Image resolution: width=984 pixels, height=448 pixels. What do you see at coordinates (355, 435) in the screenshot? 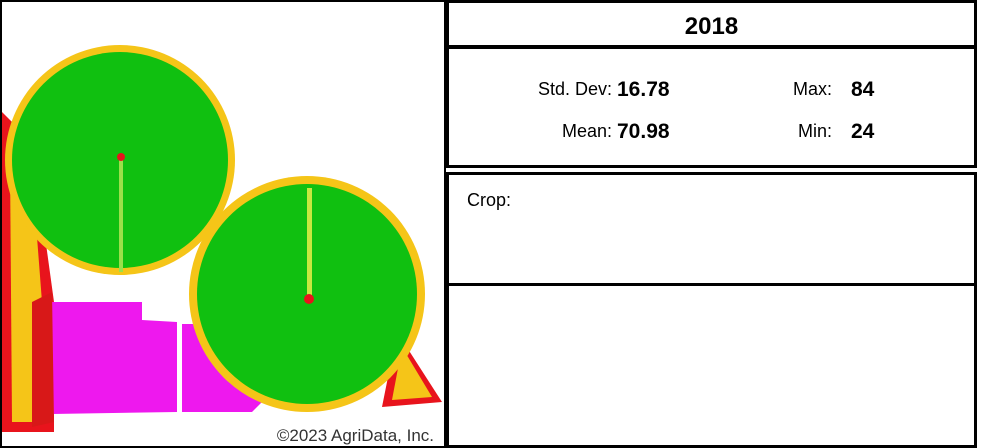
I see `copyright: ©2023 AgriData, Inc.` at bounding box center [355, 435].